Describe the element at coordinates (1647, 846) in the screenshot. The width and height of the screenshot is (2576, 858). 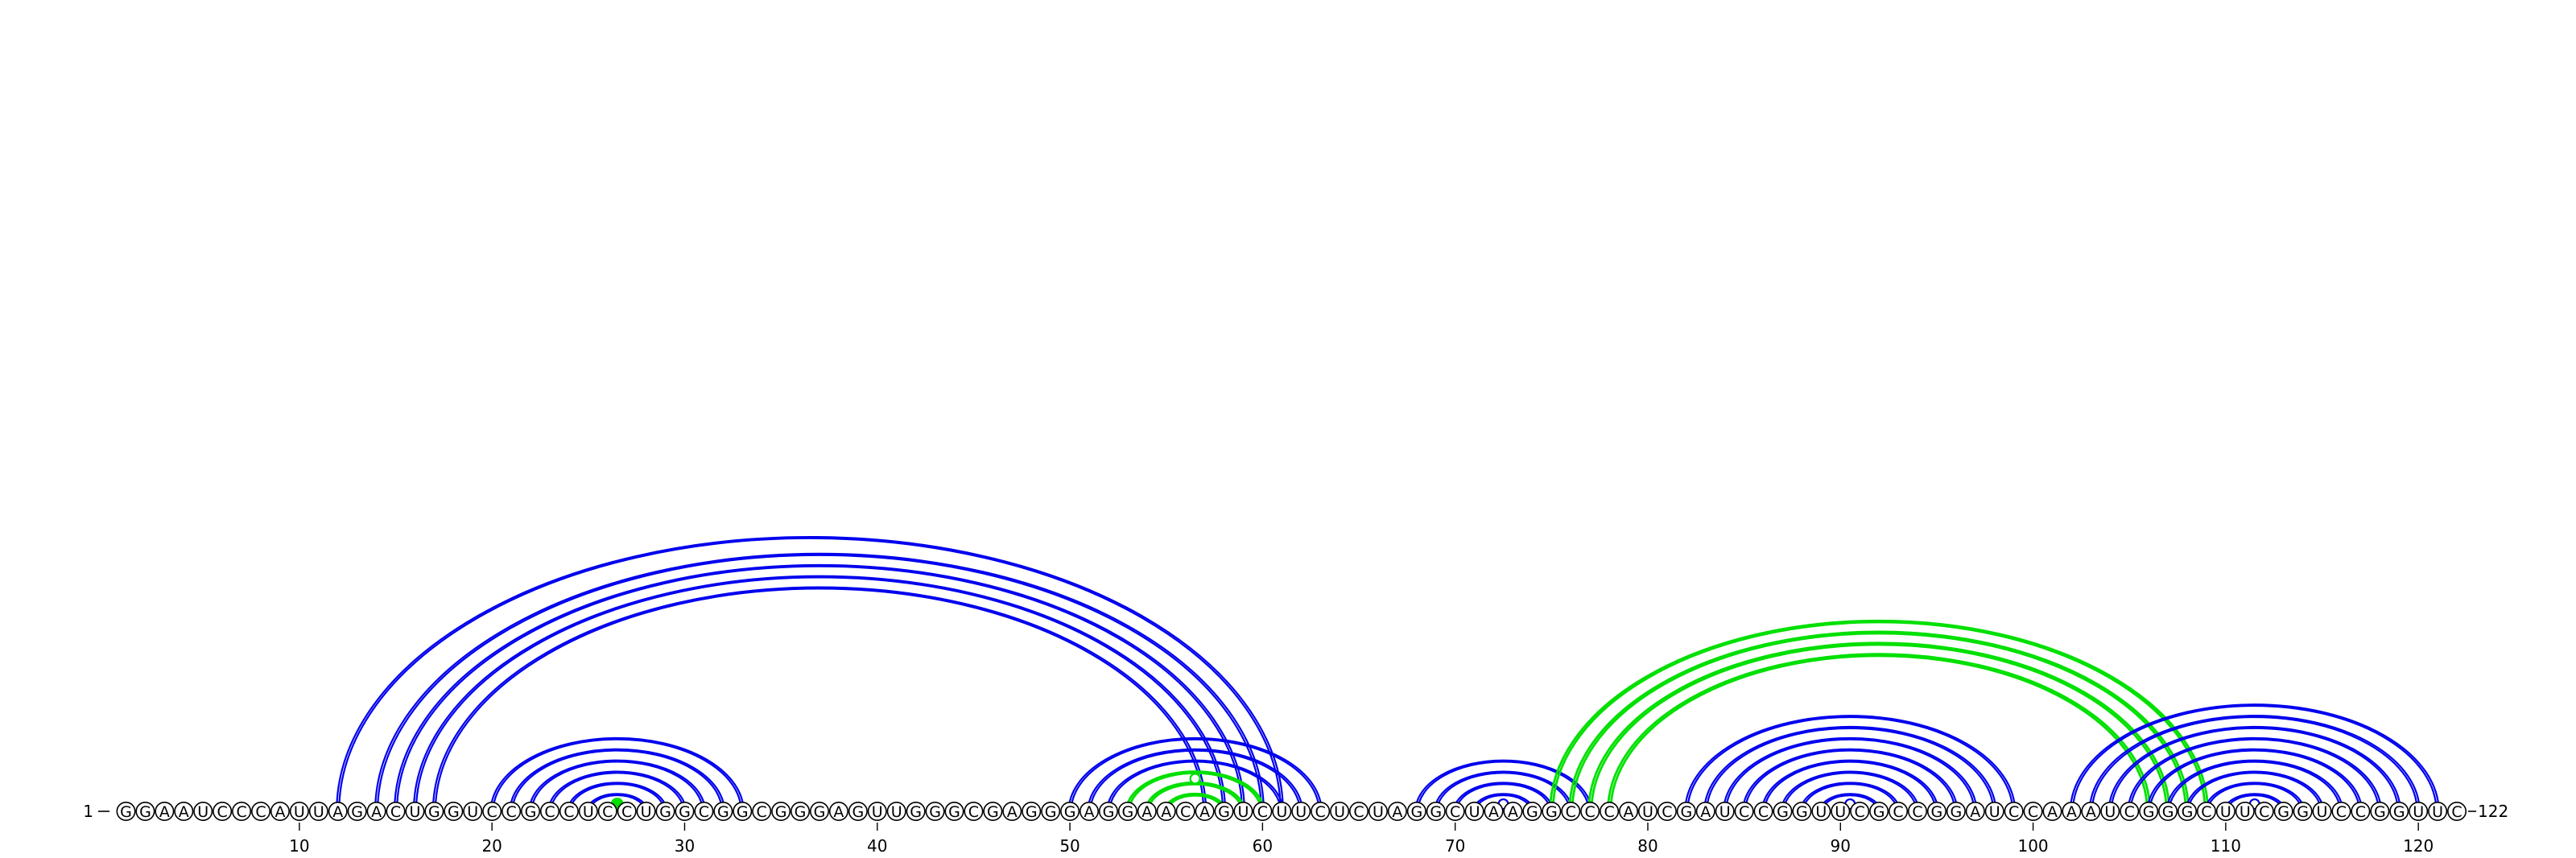
I see `tick-label: 80` at that location.